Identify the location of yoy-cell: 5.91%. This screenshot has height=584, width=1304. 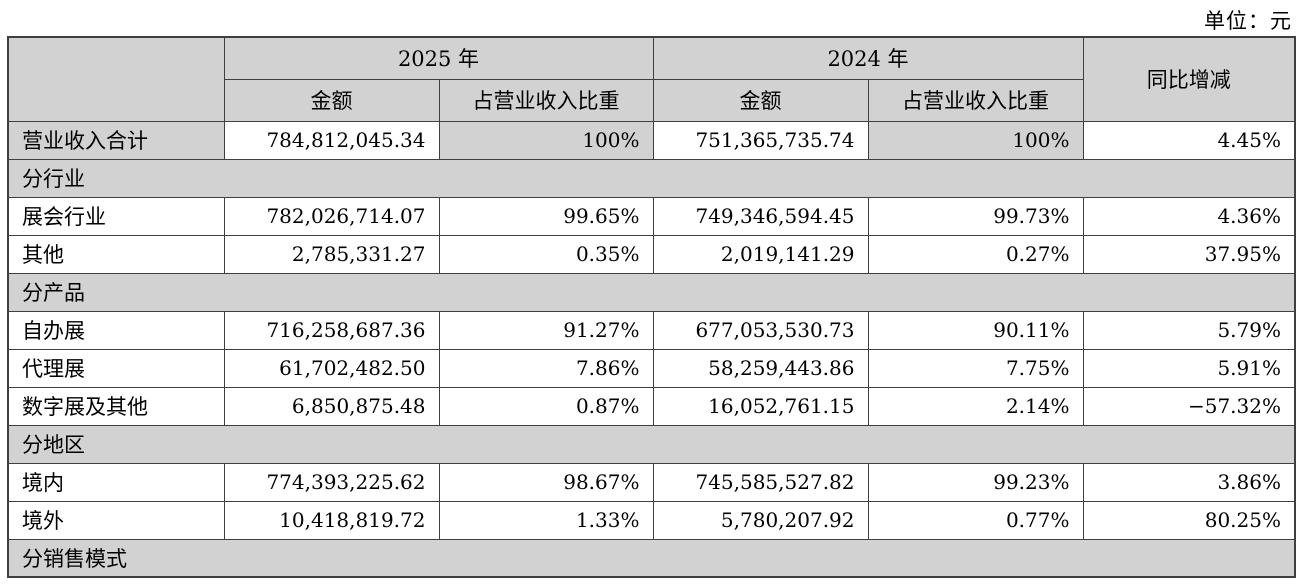
(1189, 368).